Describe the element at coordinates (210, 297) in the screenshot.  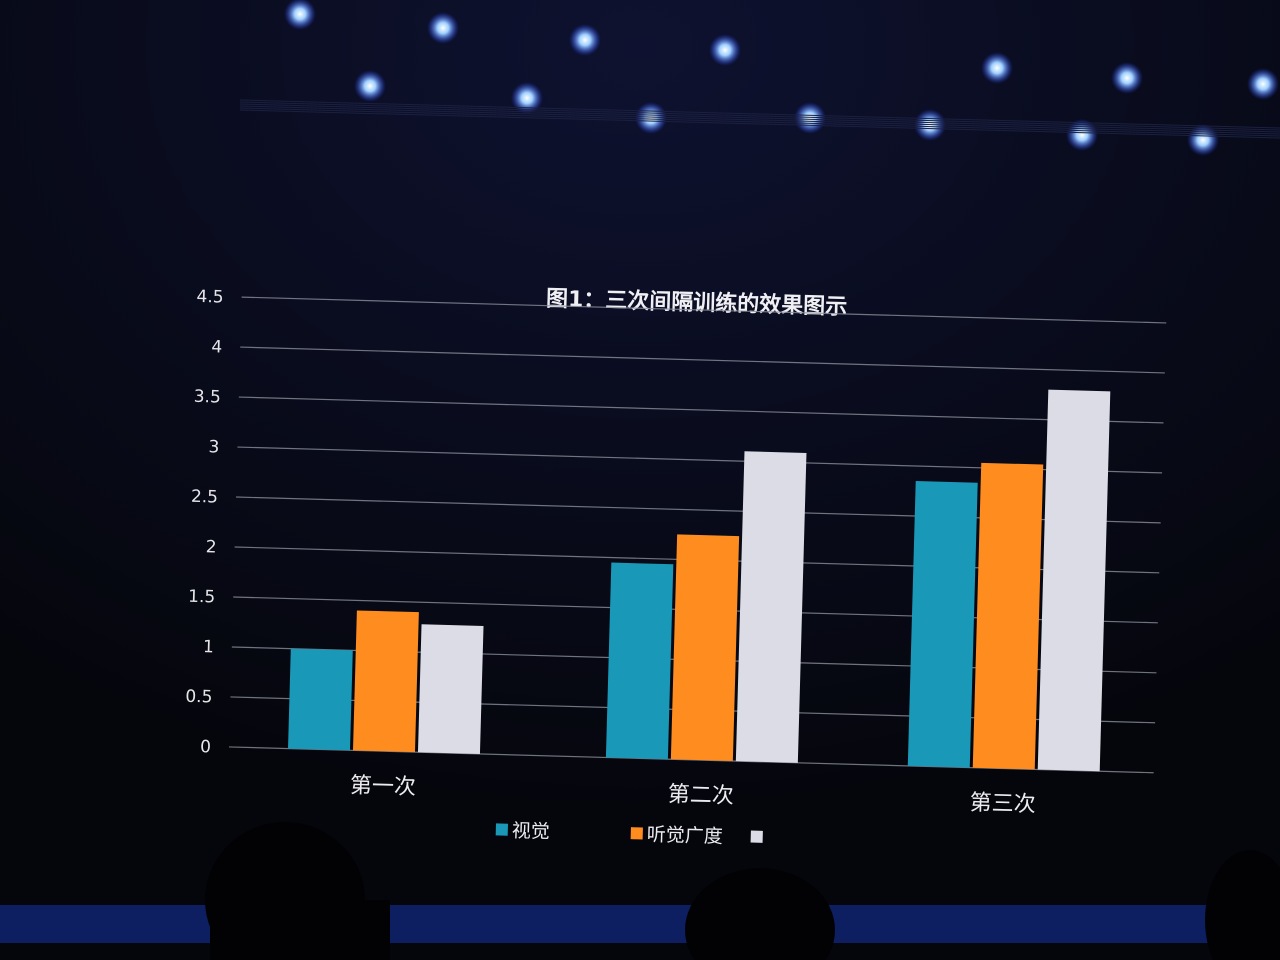
I see `y-tick-label: 4.5` at that location.